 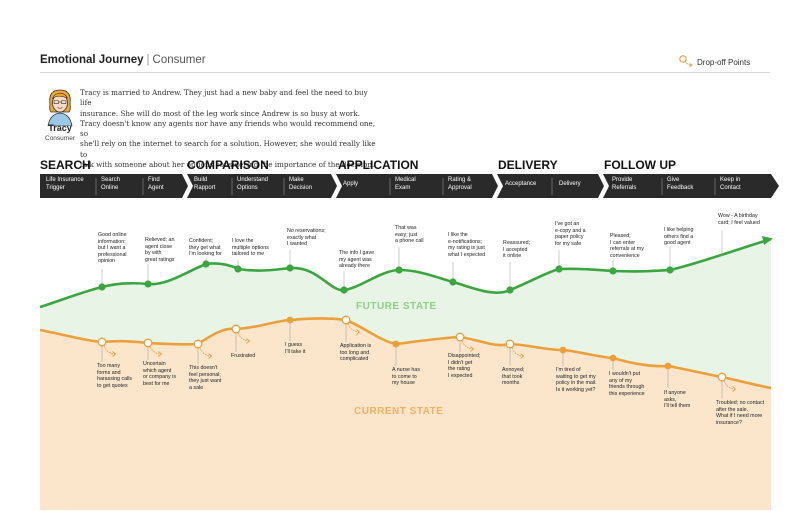 What do you see at coordinates (351, 184) in the screenshot?
I see `step-line: Apply` at bounding box center [351, 184].